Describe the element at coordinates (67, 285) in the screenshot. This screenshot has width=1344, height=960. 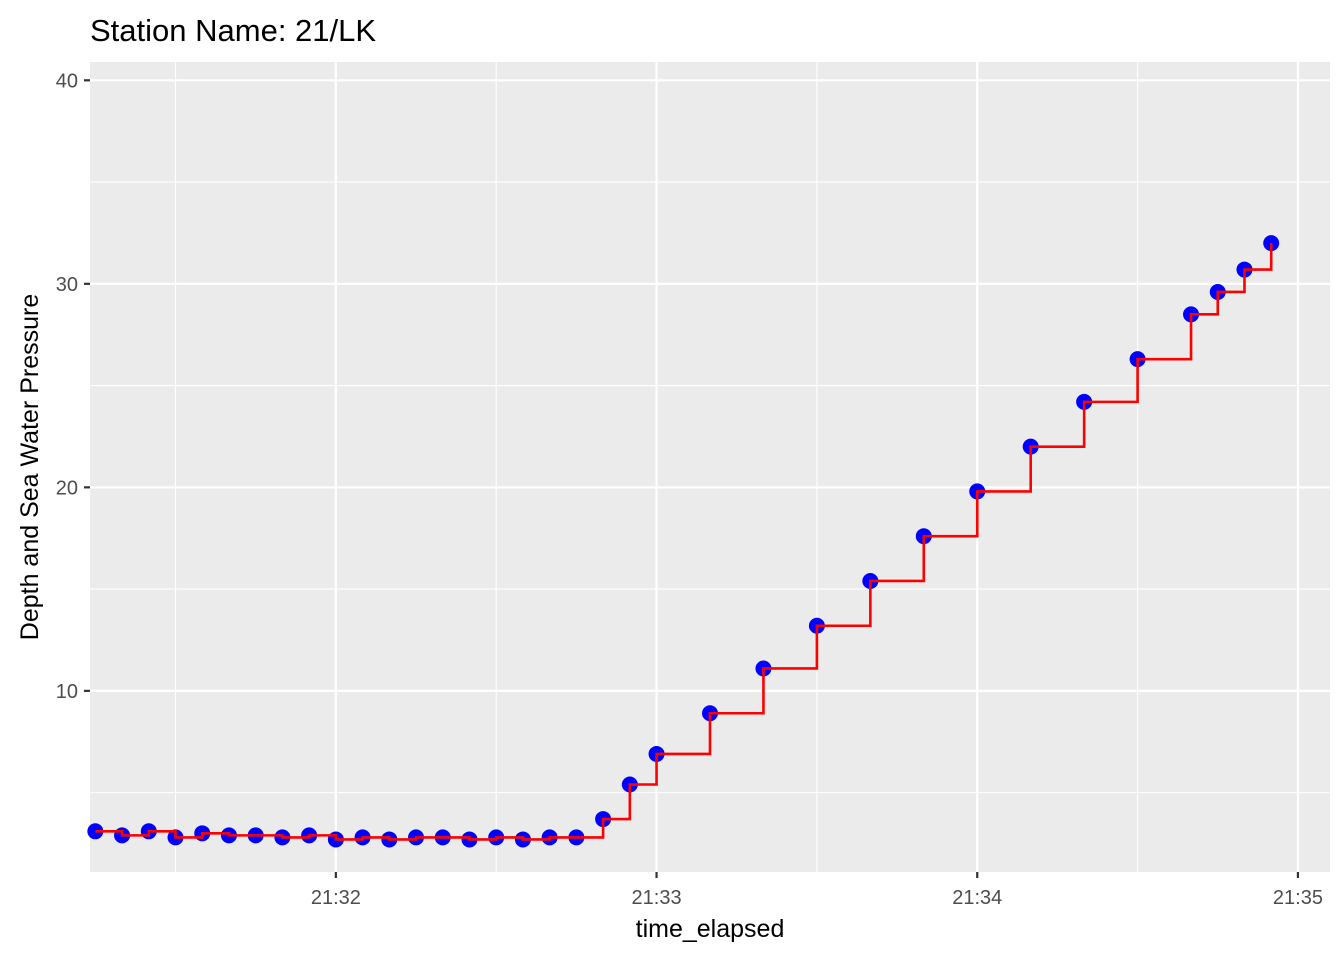
I see `y-tick-label: 30` at that location.